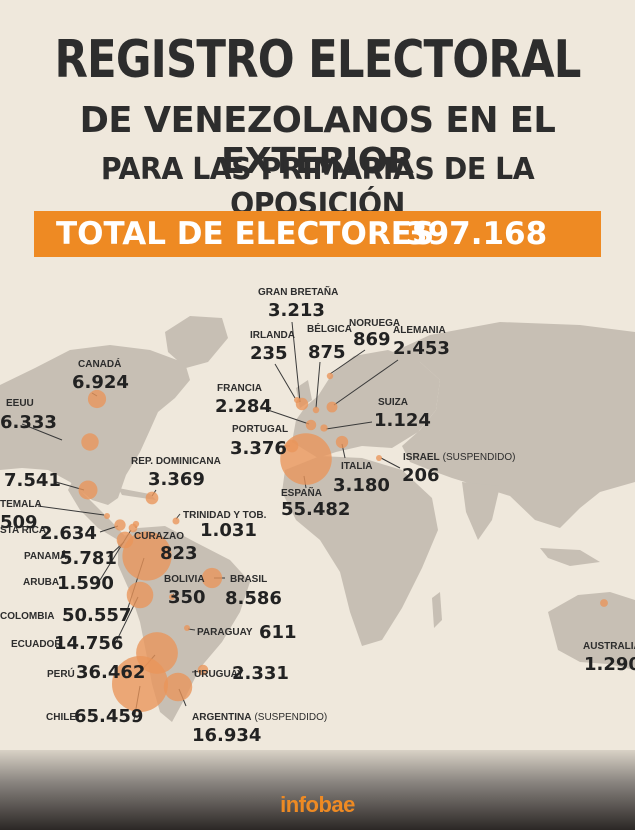 Image resolution: width=635 pixels, height=830 pixels. What do you see at coordinates (361, 485) in the screenshot?
I see `value-italia: 3.180` at bounding box center [361, 485].